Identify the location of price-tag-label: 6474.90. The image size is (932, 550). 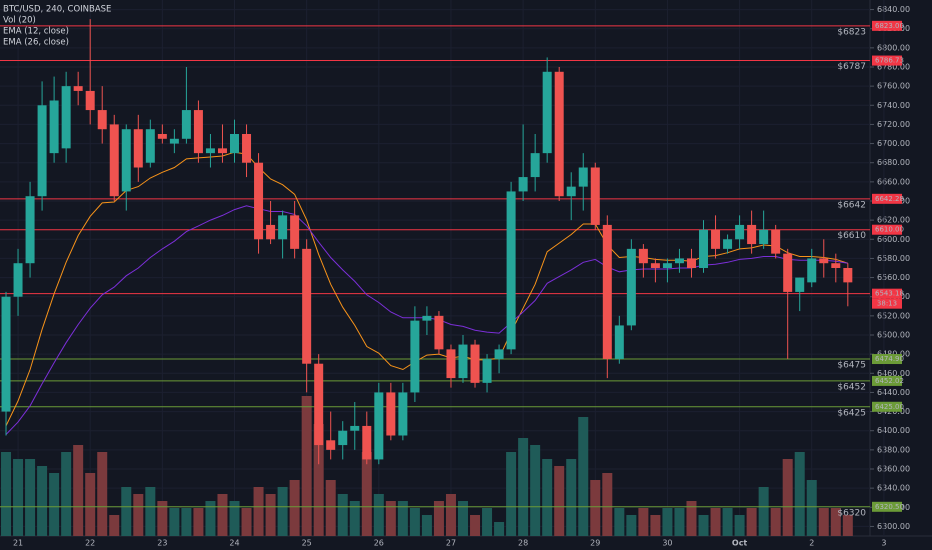
(889, 359).